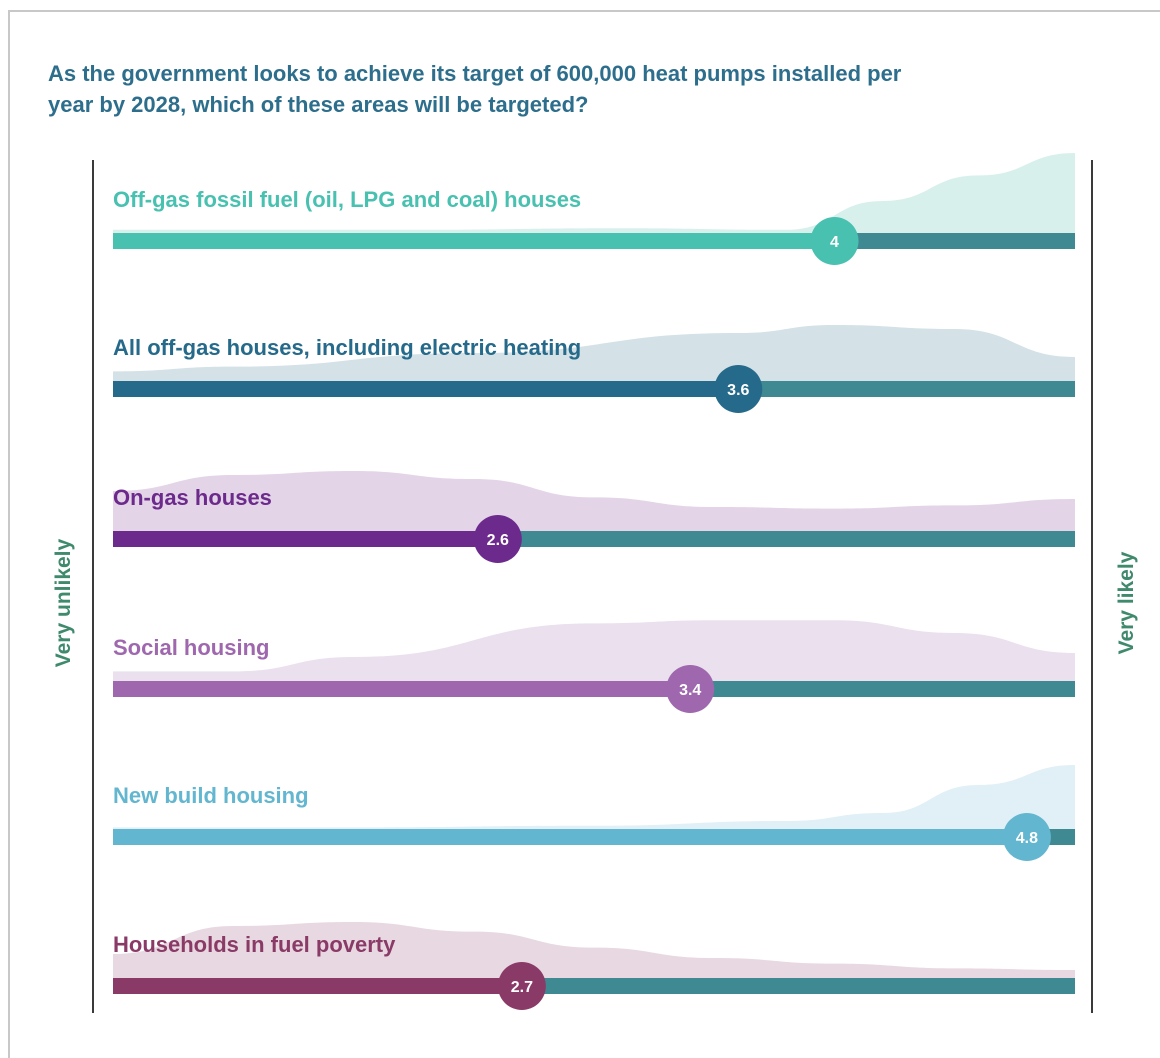  I want to click on value-label: 4.8, so click(1027, 838).